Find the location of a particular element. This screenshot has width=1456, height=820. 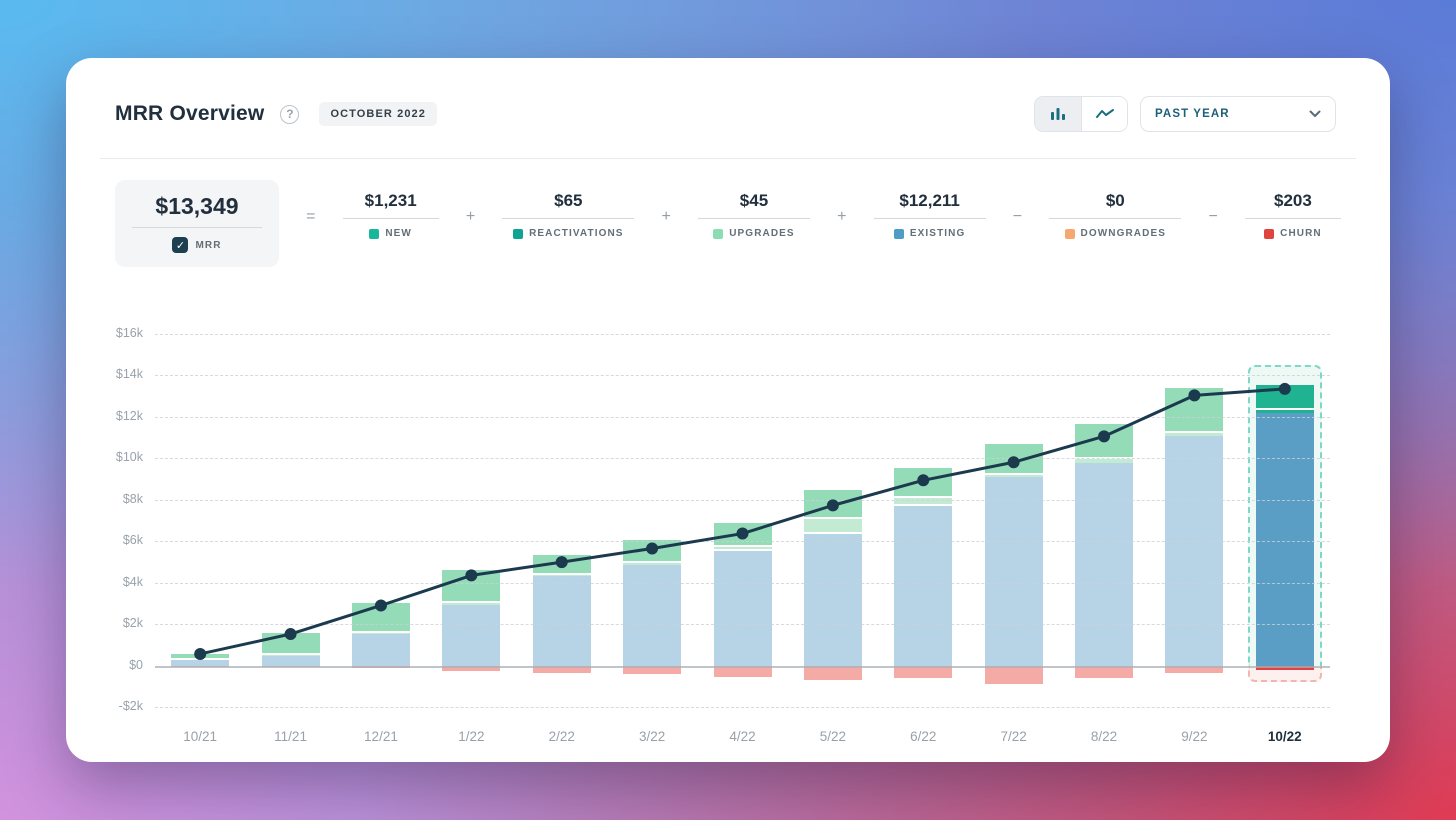

y-tick-label: $12k is located at coordinates (129, 415).